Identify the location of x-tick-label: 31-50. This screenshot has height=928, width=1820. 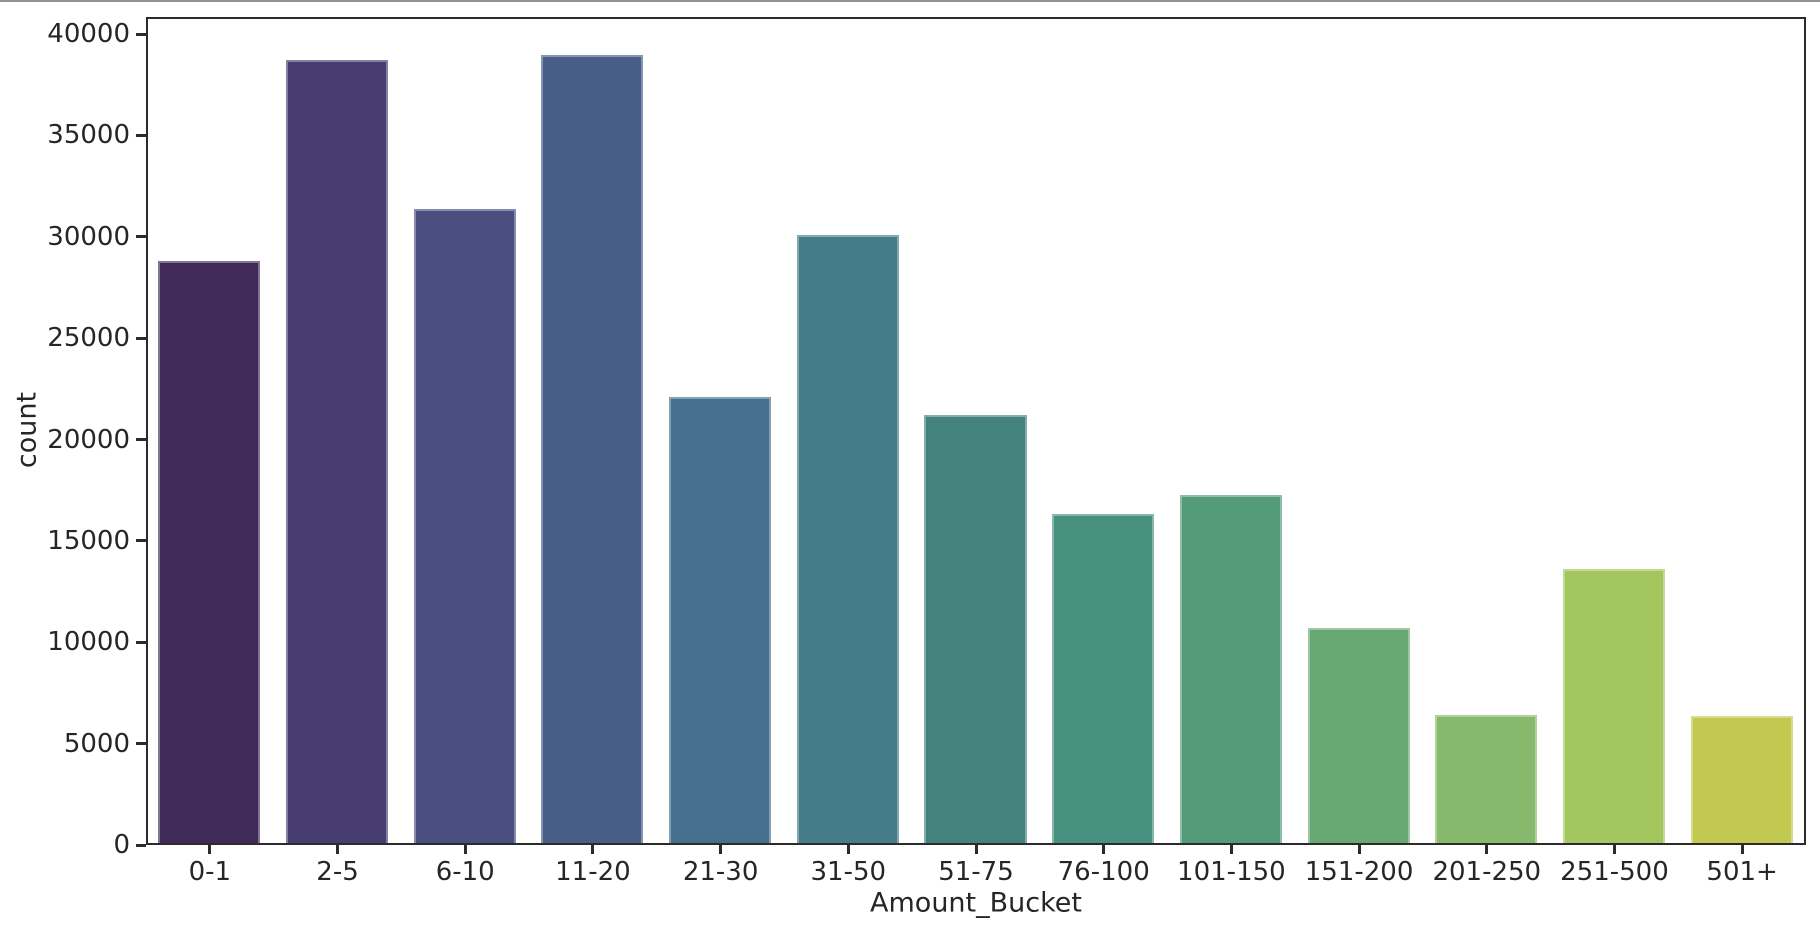
(848, 872).